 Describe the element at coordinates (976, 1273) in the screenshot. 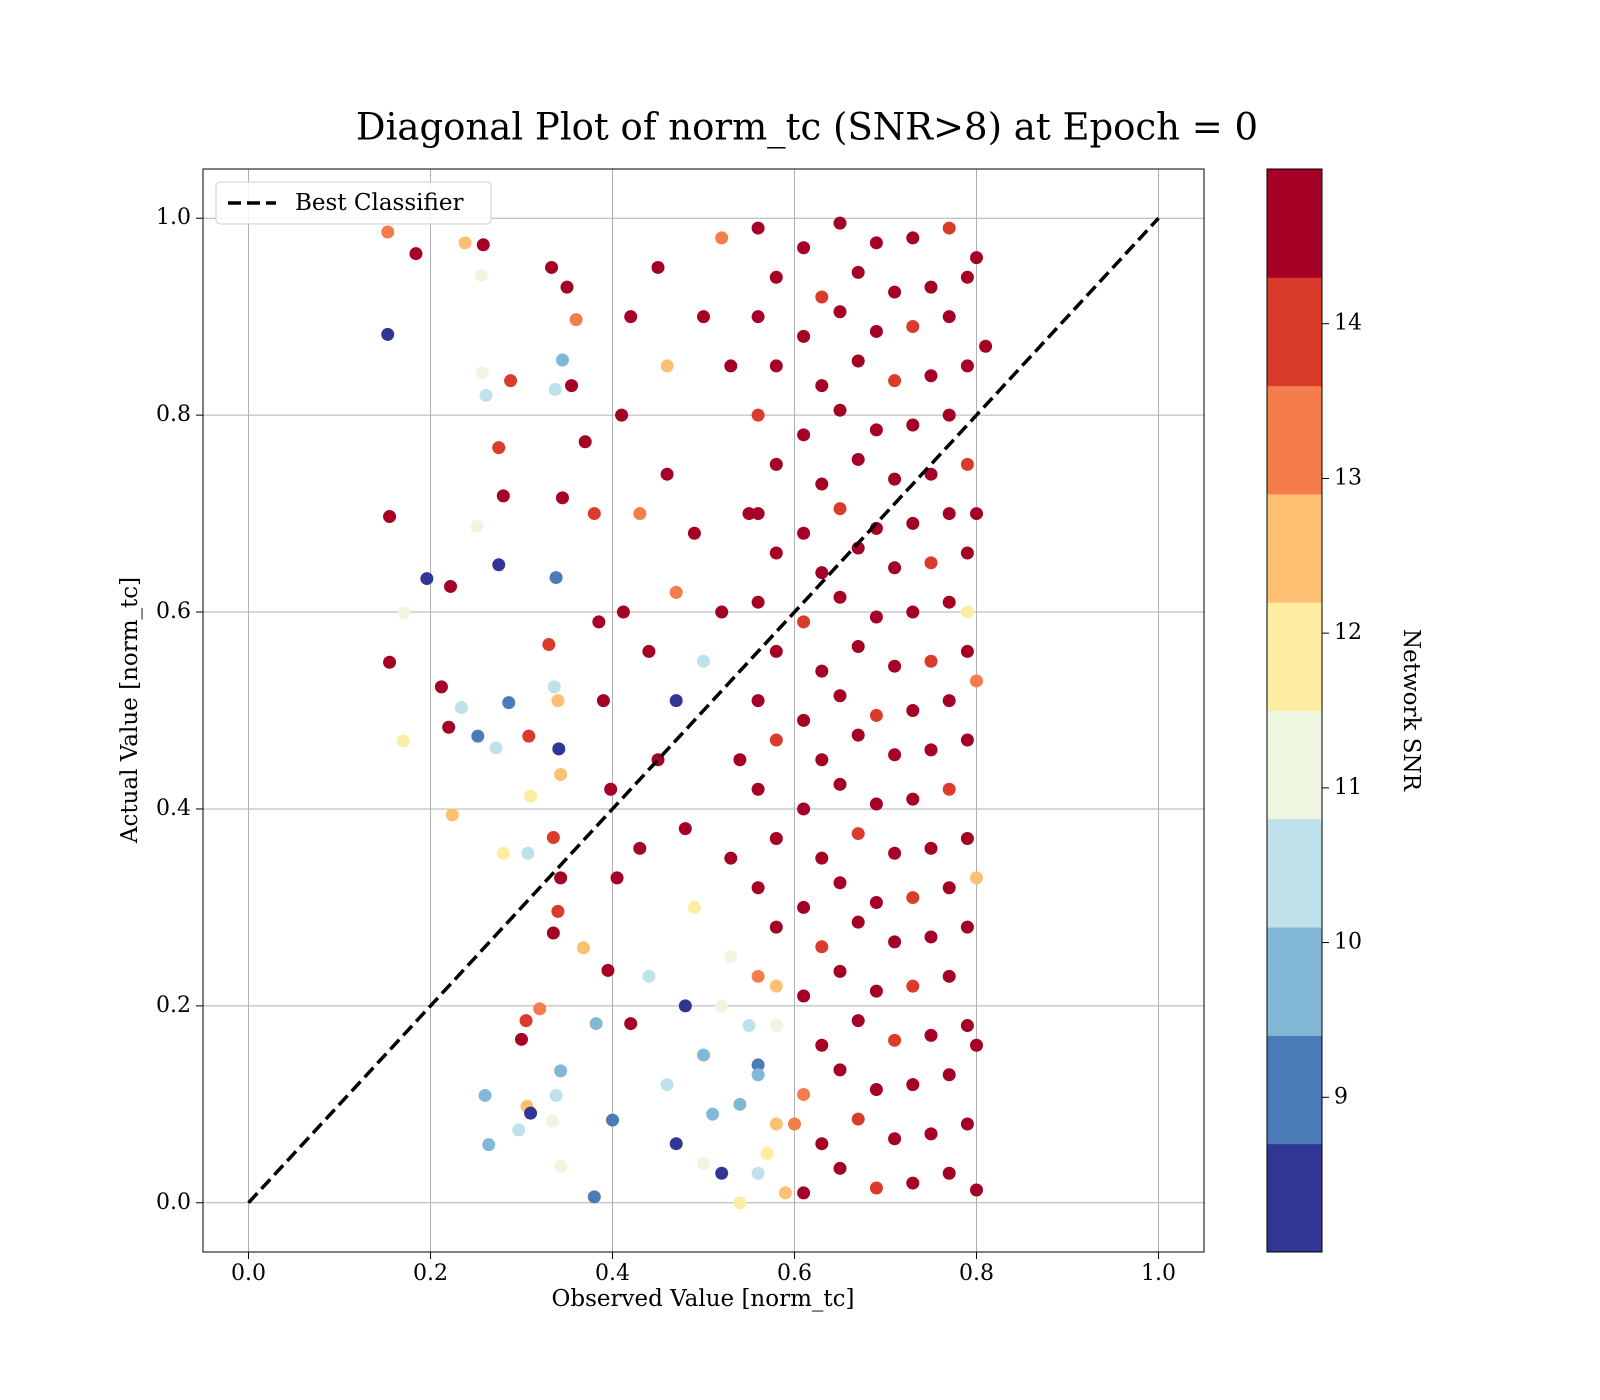

I see `x-tick-label: 0.8` at that location.